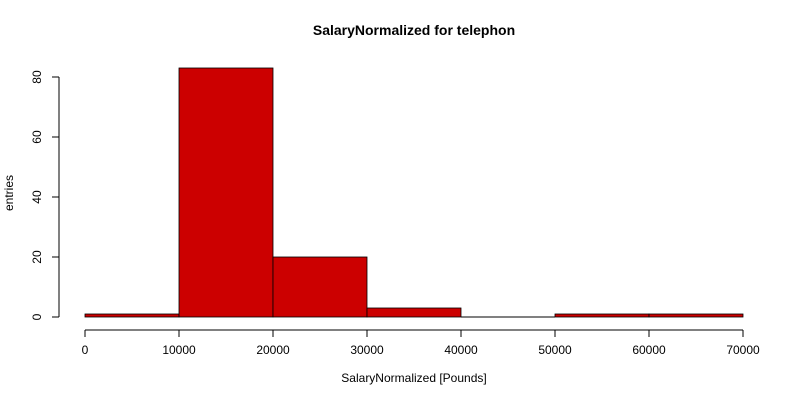  I want to click on x-tick-label: 10000, so click(179, 350).